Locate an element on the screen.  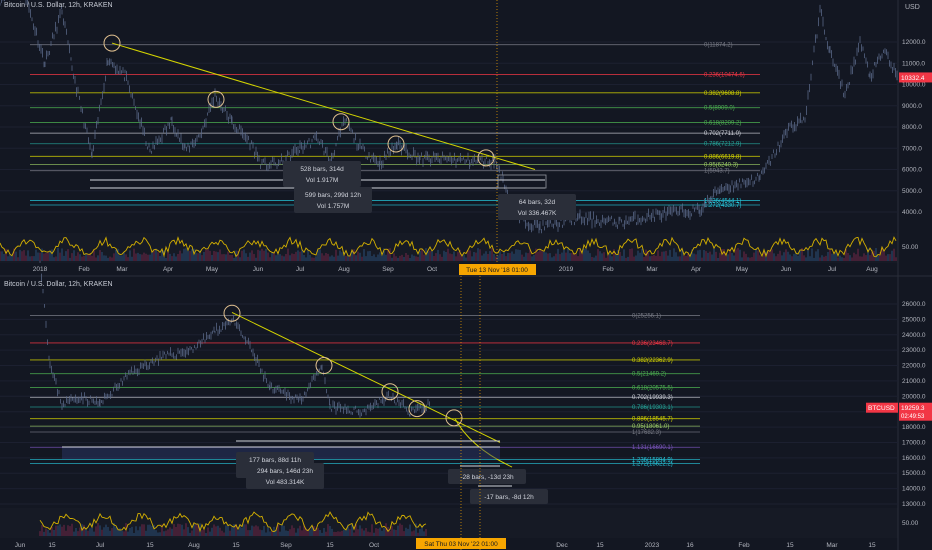
bottom-date-badge is located at coordinates (461, 543).